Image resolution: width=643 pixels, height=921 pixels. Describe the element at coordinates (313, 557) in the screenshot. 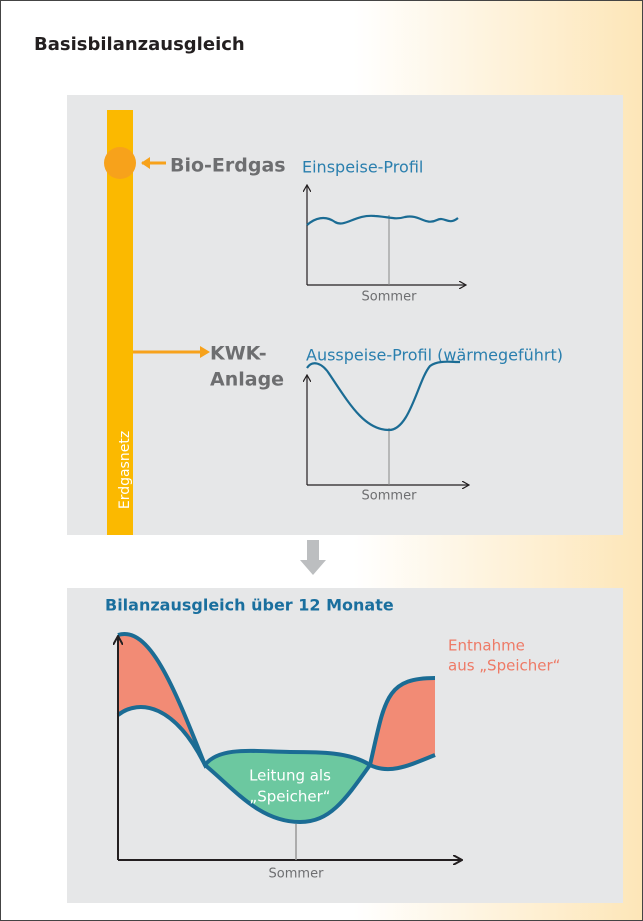

I see `down-arrow` at that location.